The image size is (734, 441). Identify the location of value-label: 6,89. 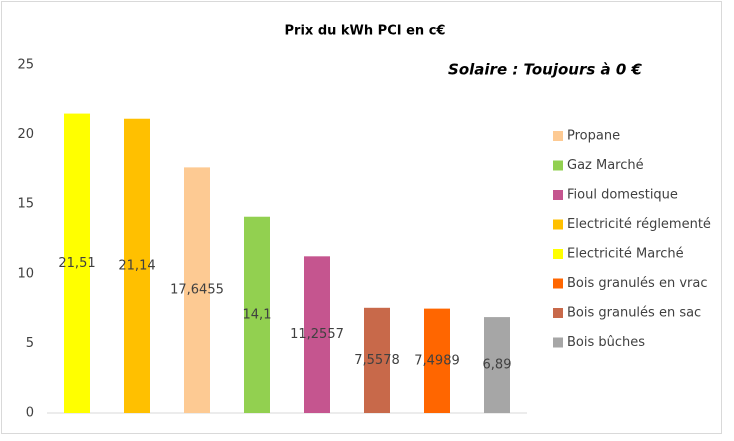
(497, 365).